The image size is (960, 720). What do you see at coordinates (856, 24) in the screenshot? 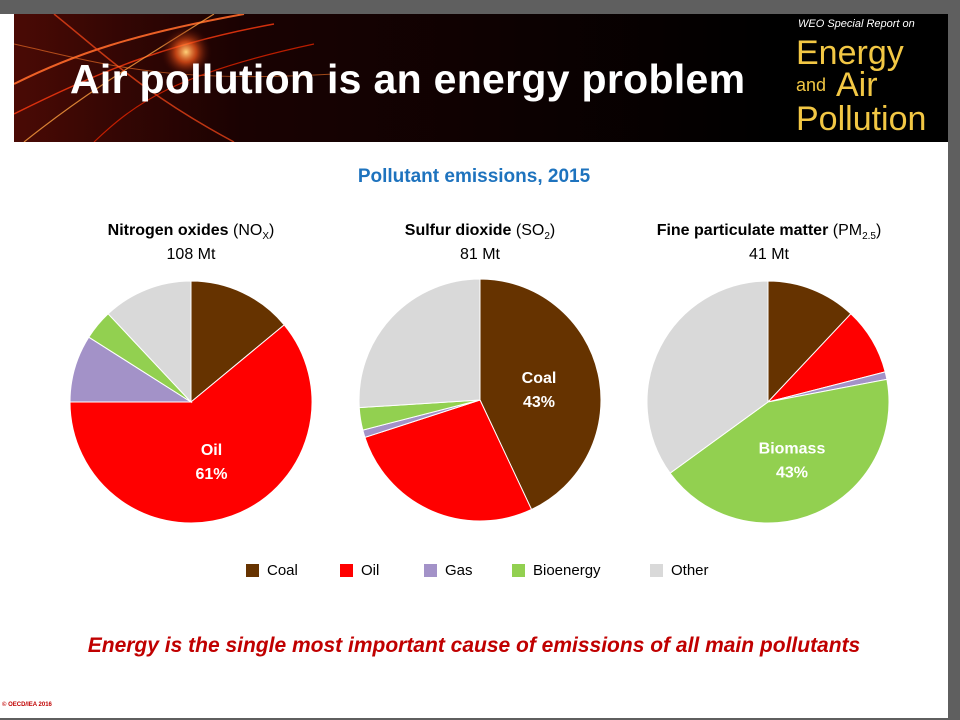
I see `logo-subtitle: WEO Special Report on` at bounding box center [856, 24].